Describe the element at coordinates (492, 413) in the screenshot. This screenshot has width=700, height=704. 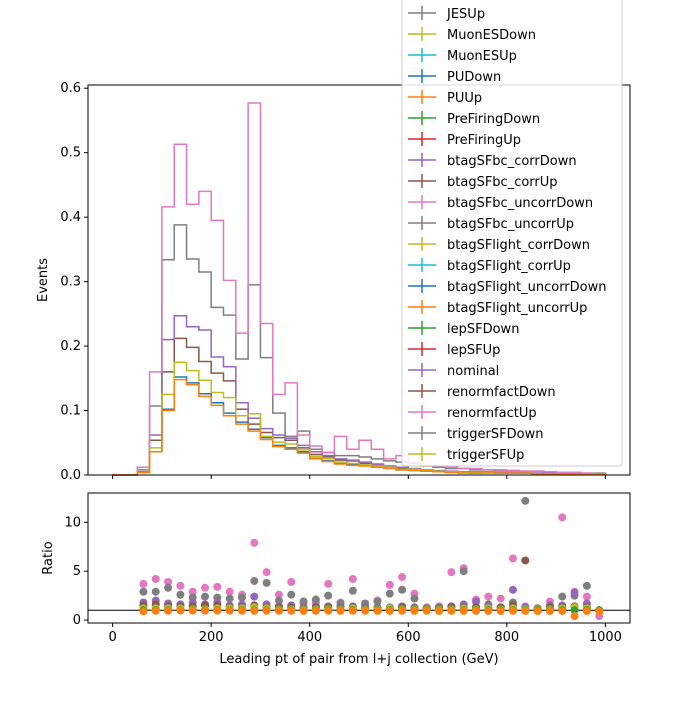
I see `legend-label-19: renormfactUp` at that location.